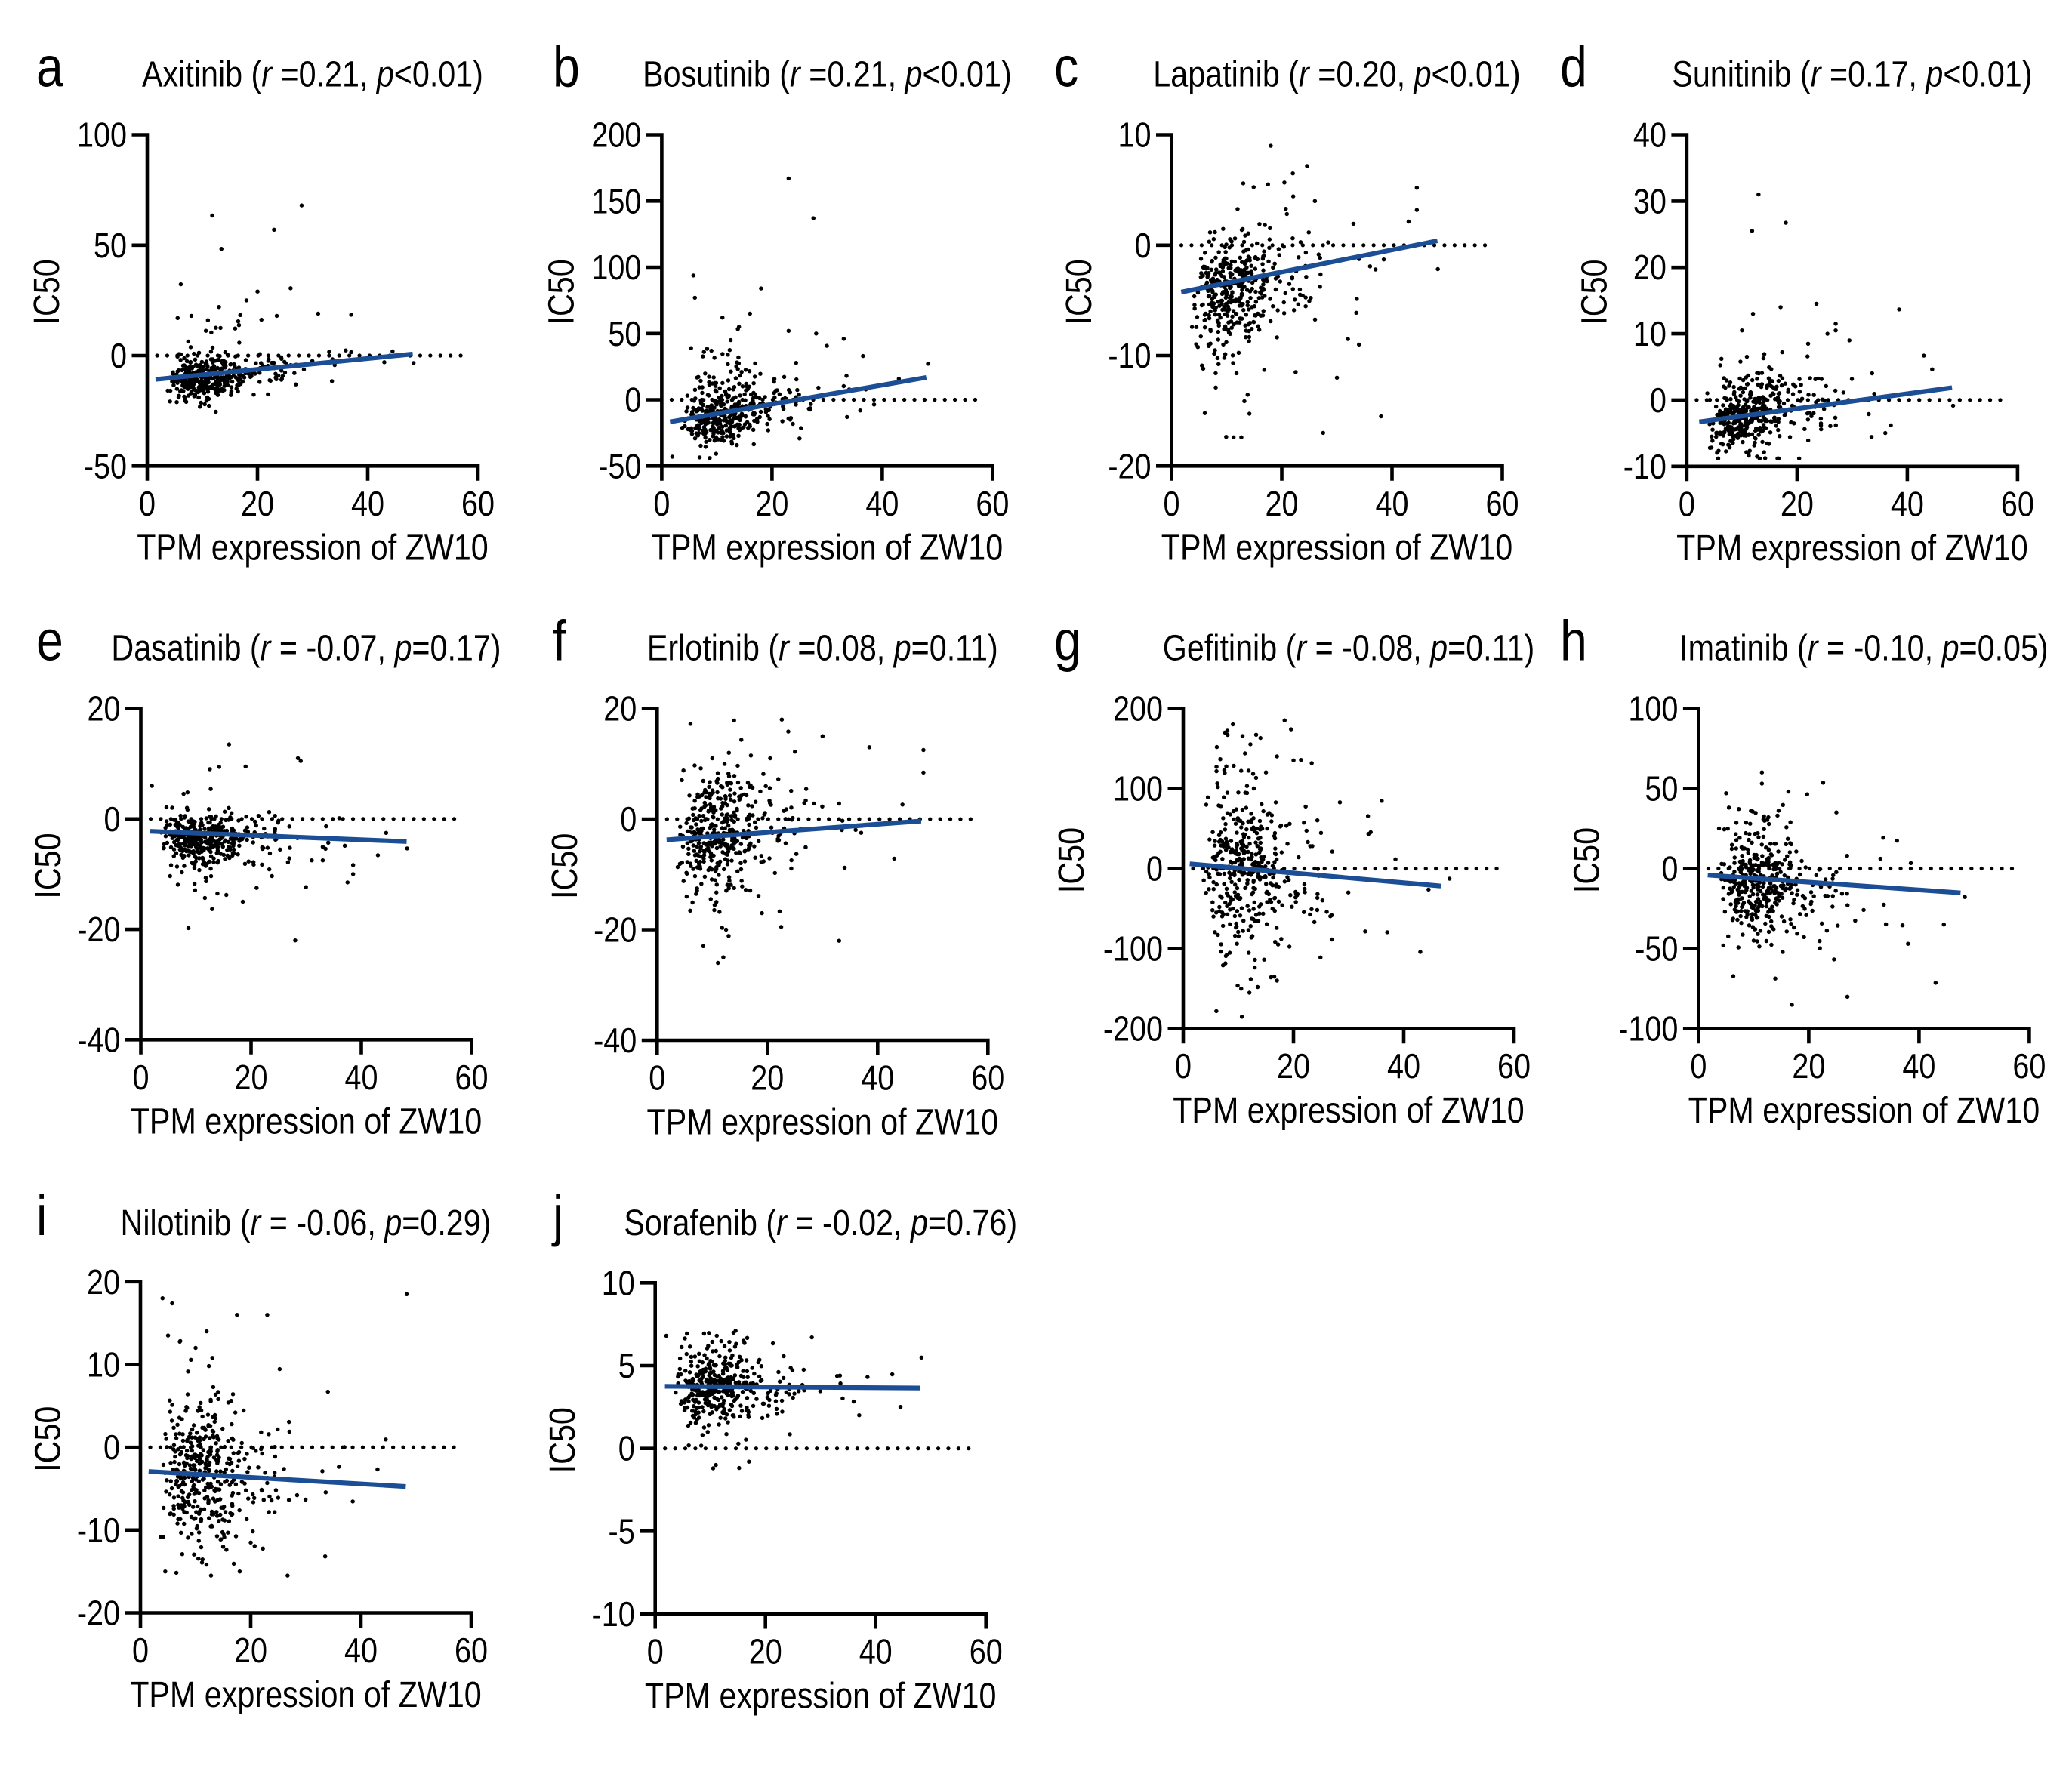 The image size is (2072, 1768). What do you see at coordinates (1133, 1029) in the screenshot?
I see `svg-text: -200` at bounding box center [1133, 1029].